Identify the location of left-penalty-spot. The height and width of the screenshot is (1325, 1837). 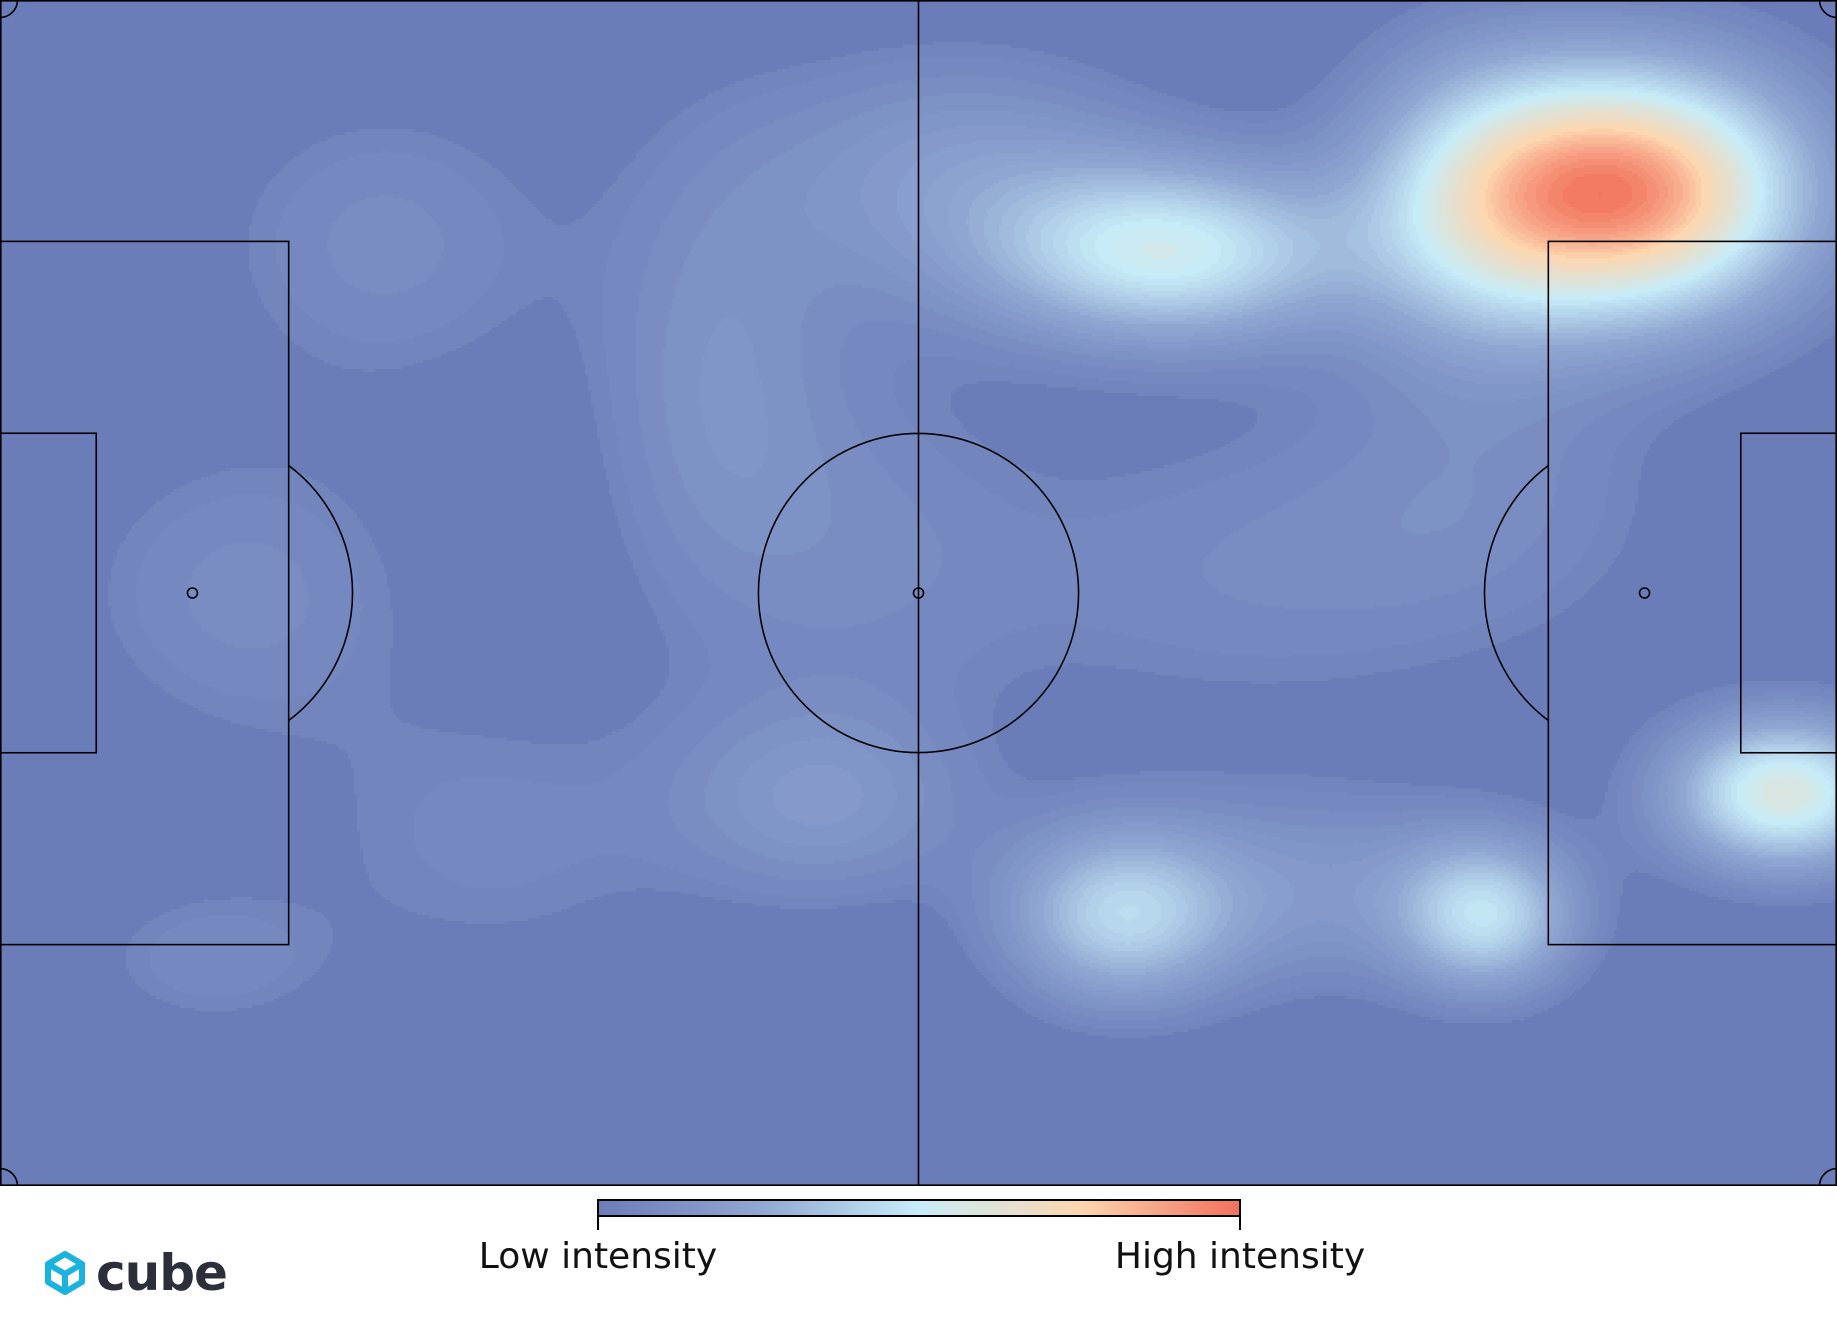
(192, 593).